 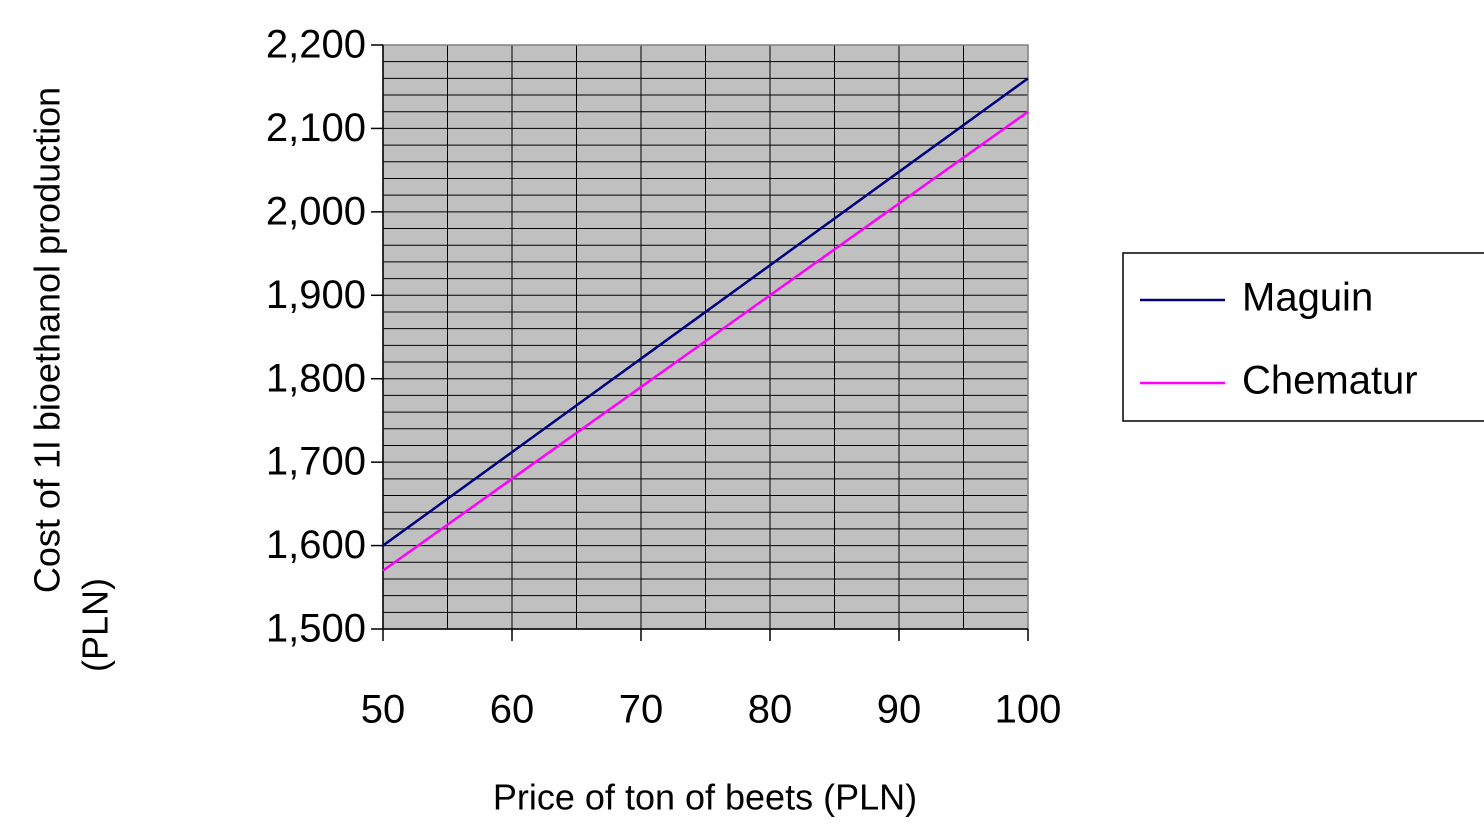 What do you see at coordinates (316, 45) in the screenshot?
I see `y-tick-label: 2,200` at bounding box center [316, 45].